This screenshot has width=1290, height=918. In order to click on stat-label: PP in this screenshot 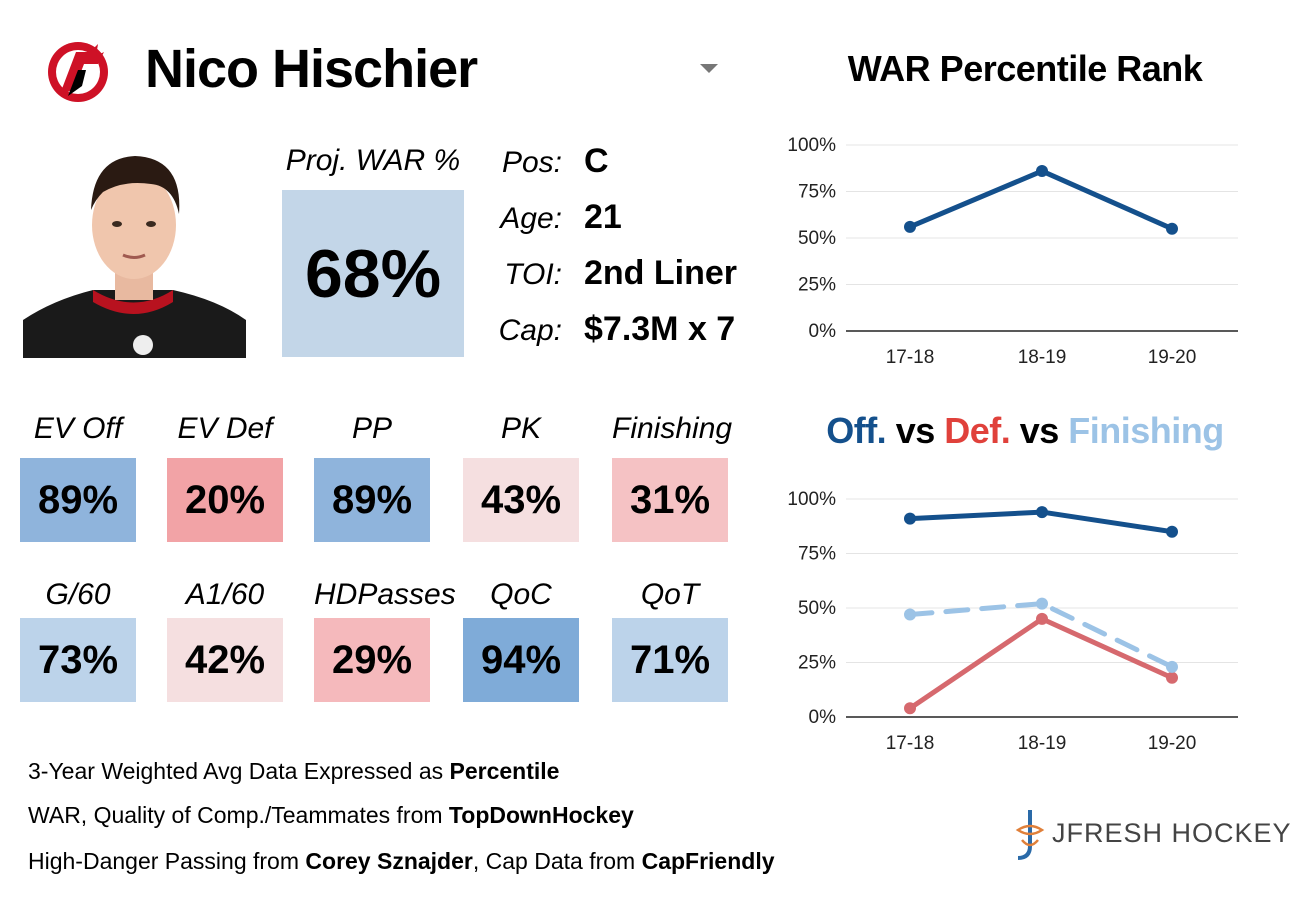, I will do `click(372, 428)`.